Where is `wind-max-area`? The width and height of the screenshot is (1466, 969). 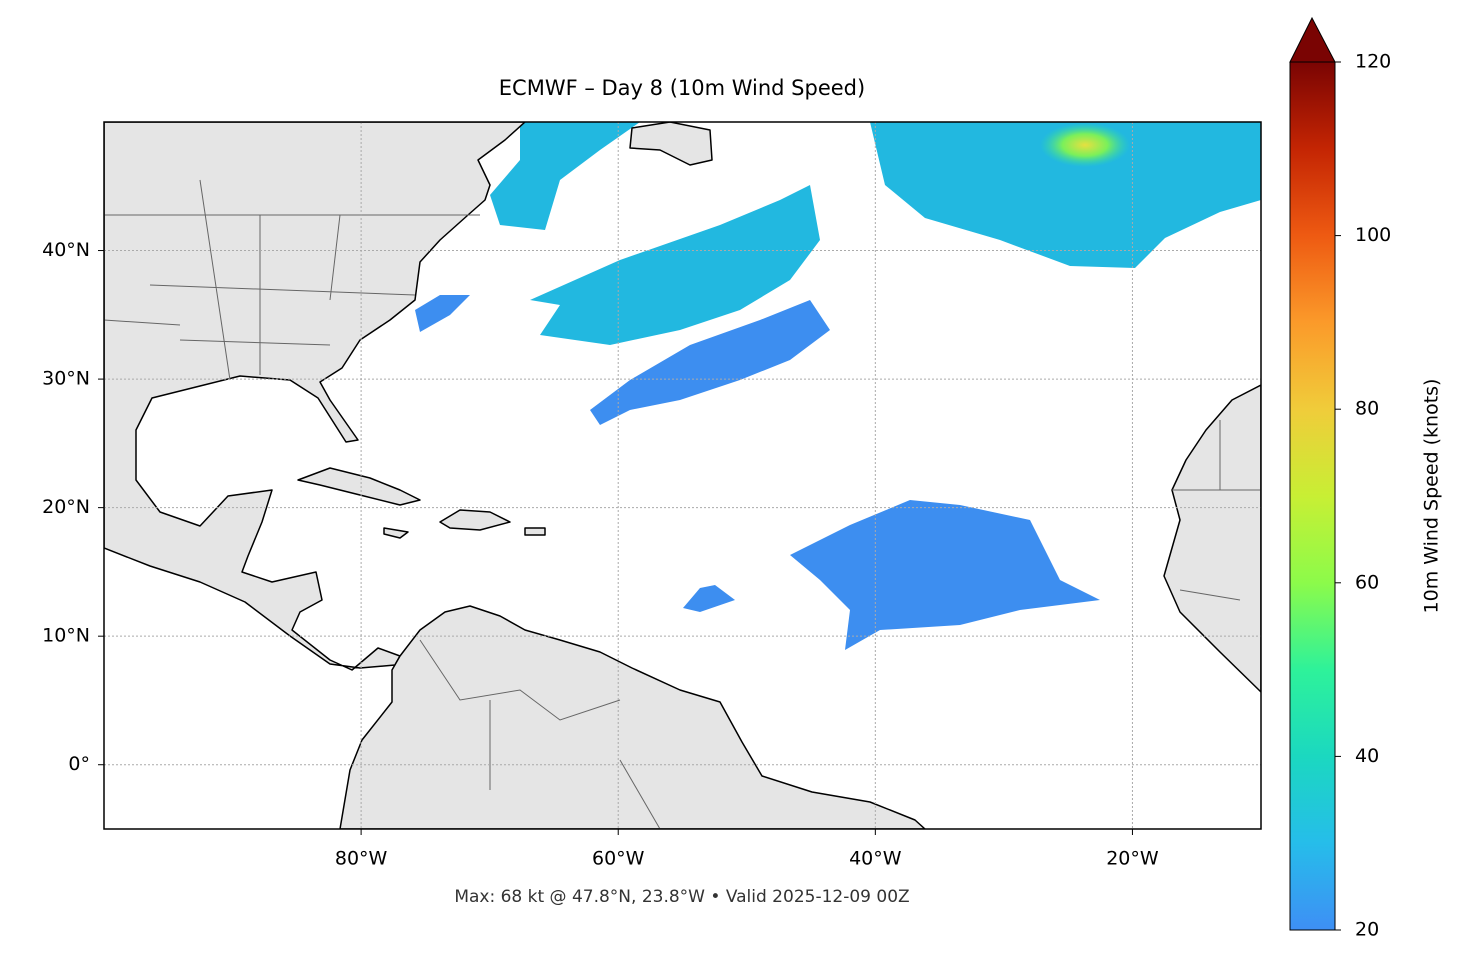
wind-max-area is located at coordinates (1085, 145).